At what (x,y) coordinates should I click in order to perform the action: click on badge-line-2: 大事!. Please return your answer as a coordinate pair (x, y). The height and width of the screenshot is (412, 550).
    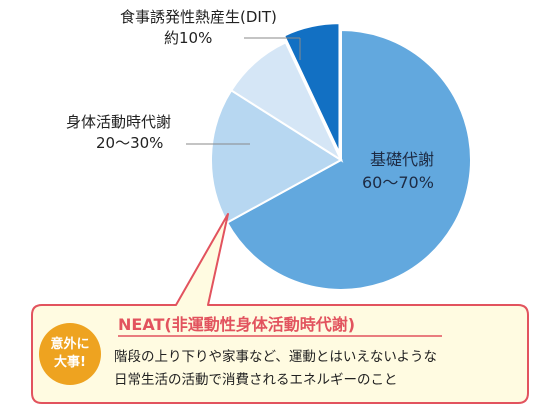
    Looking at the image, I should click on (70, 362).